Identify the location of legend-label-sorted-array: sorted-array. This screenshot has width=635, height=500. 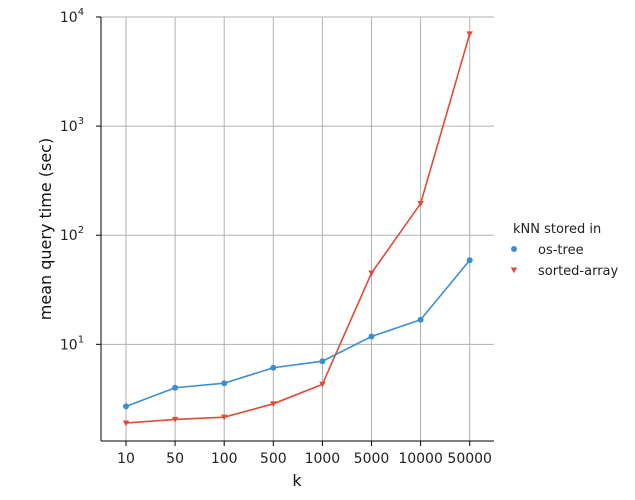
(578, 271).